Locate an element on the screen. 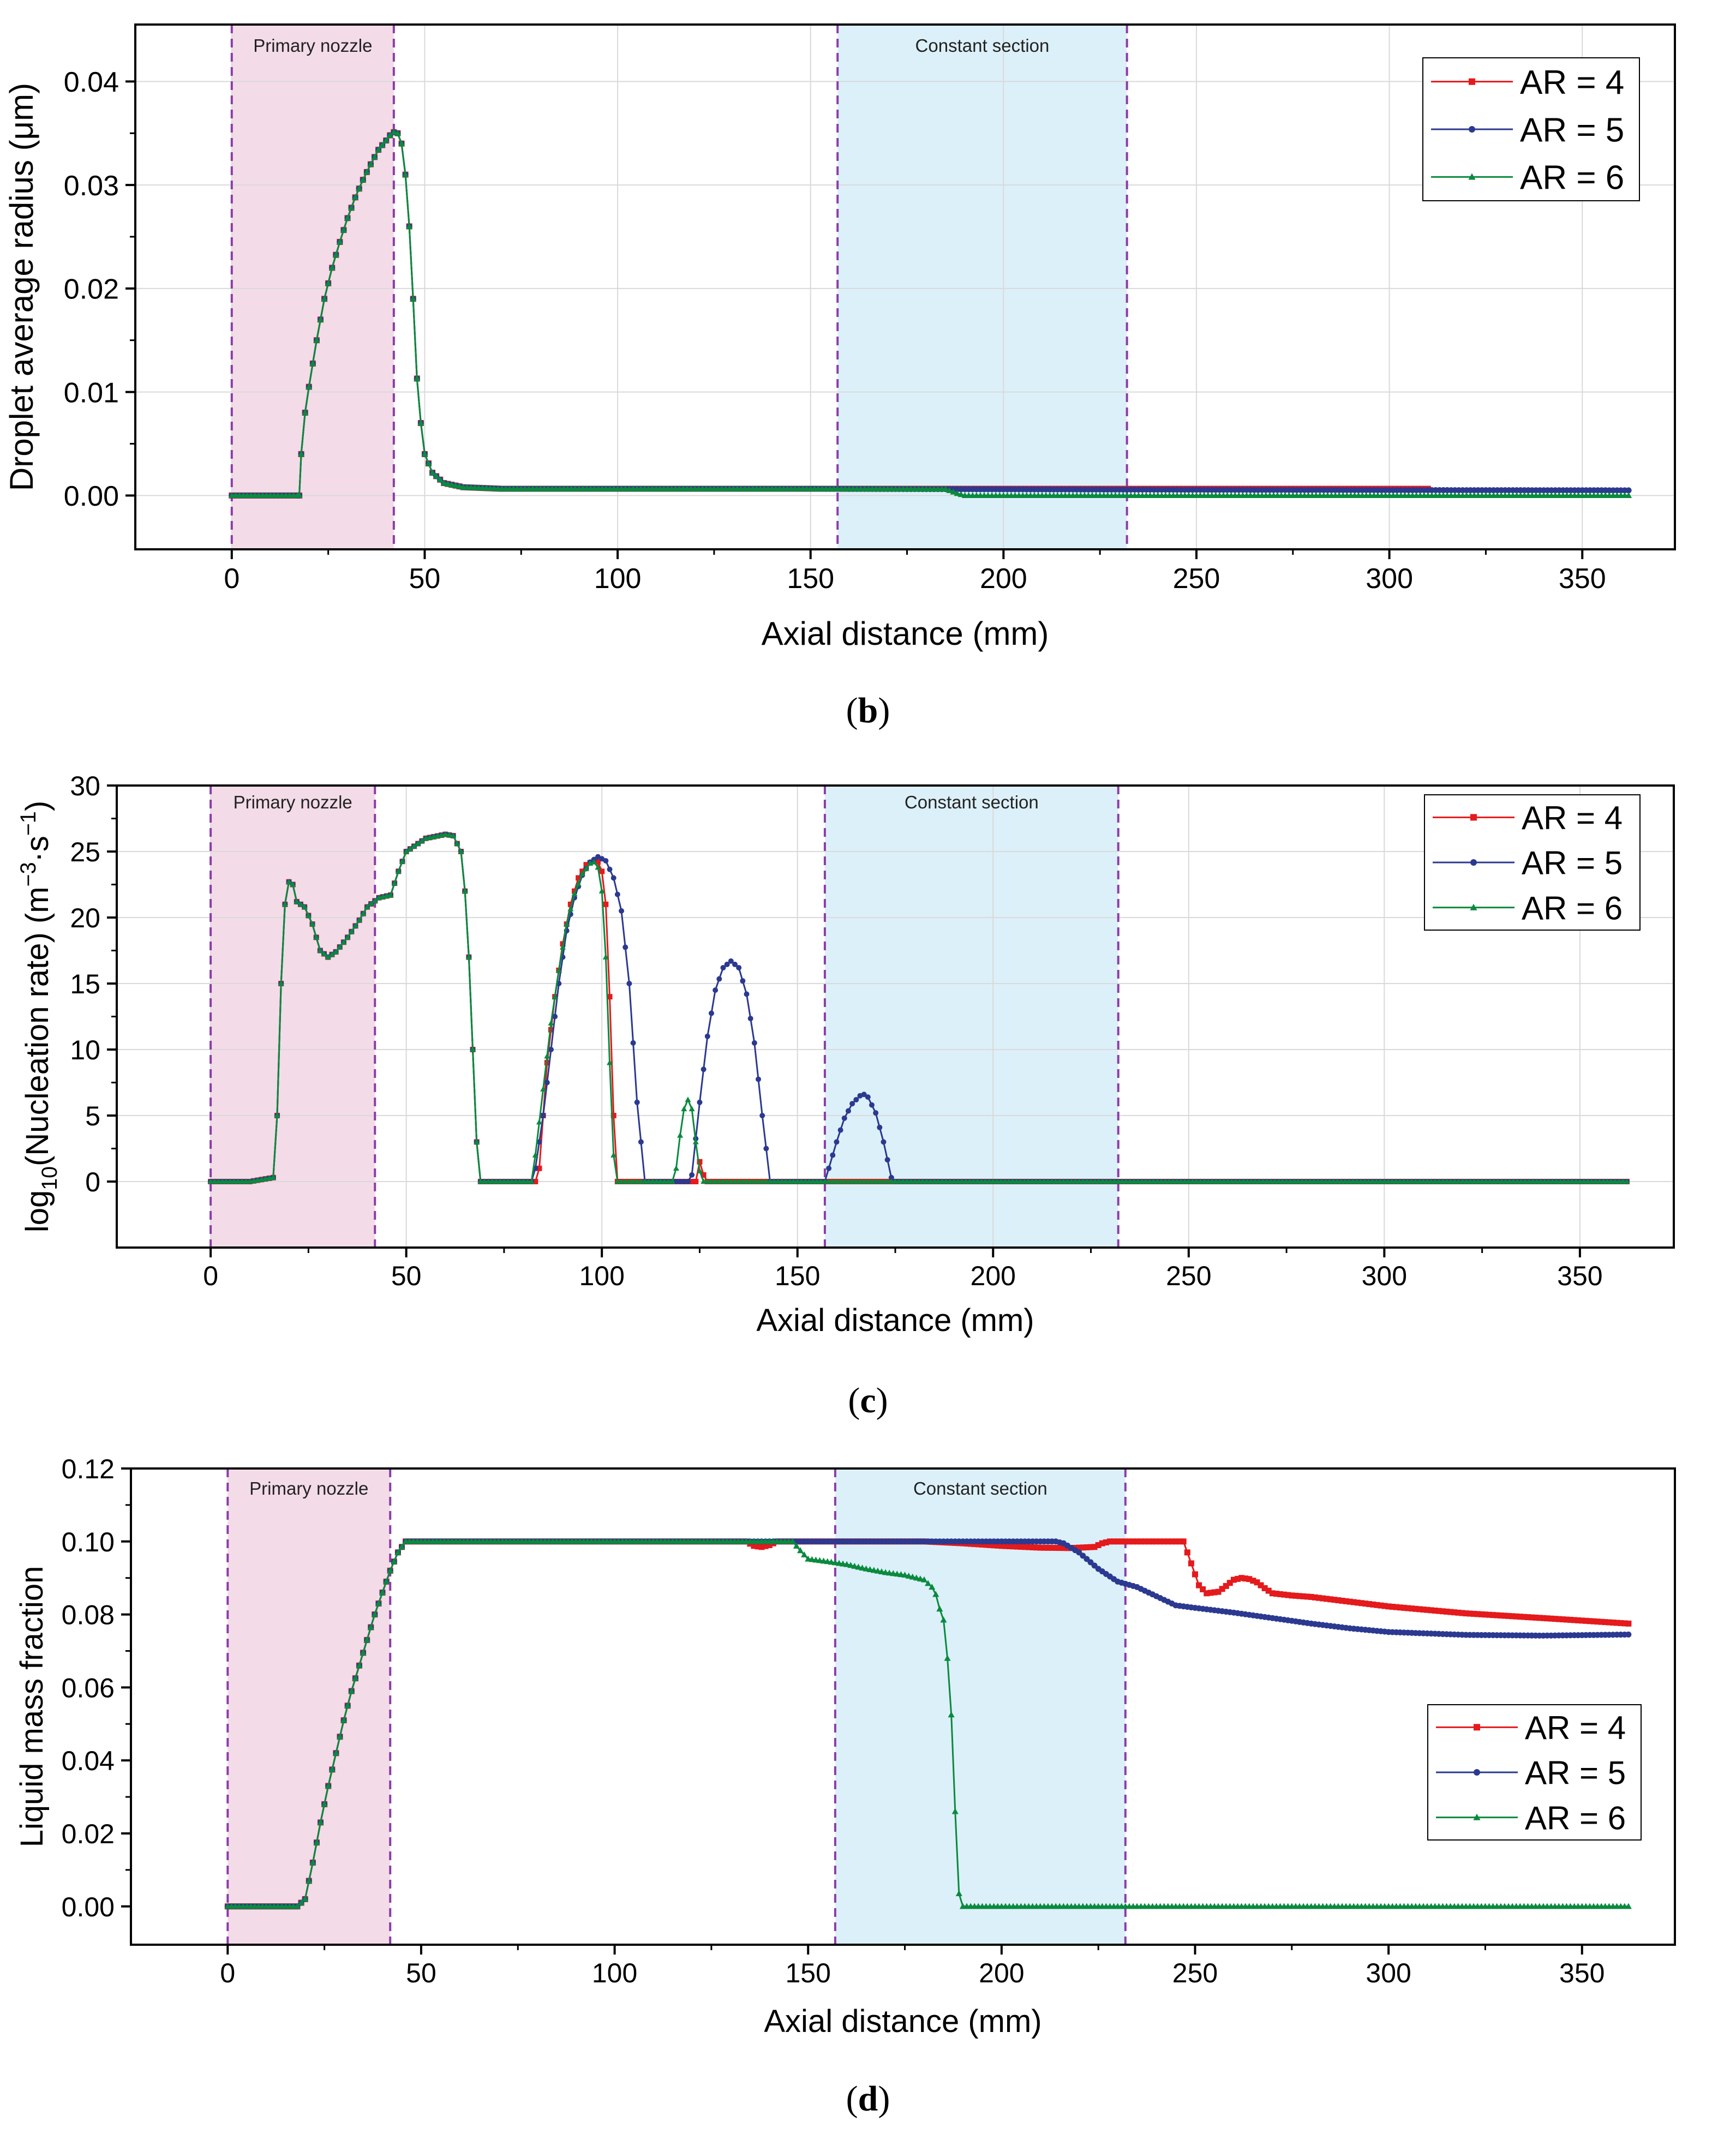 This screenshot has height=2140, width=1736. y-axis-label: Liquid mass fraction is located at coordinates (32, 1707).